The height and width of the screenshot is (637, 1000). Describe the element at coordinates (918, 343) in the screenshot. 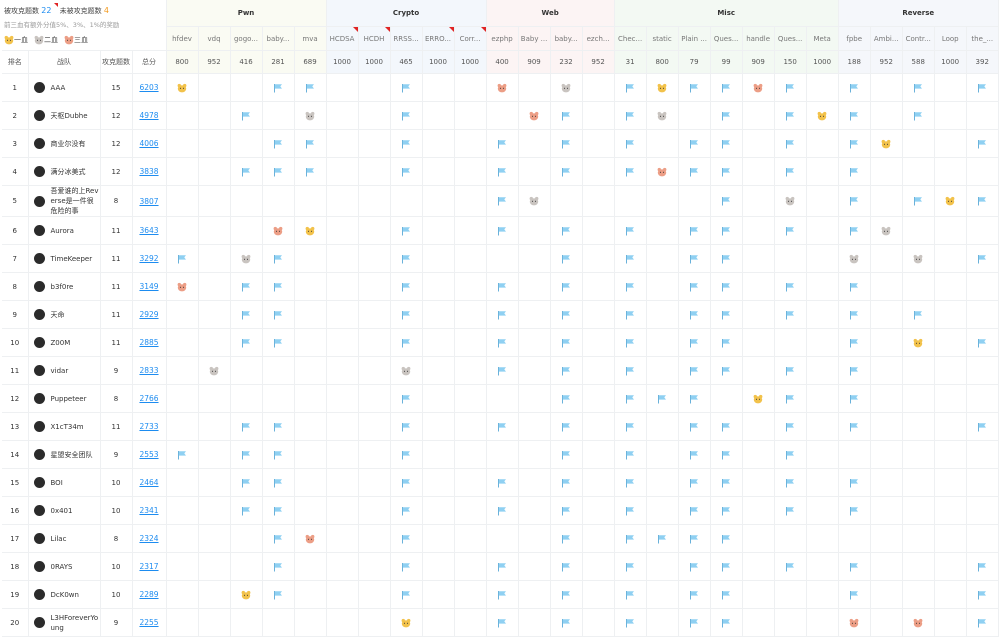

I see `face` at that location.